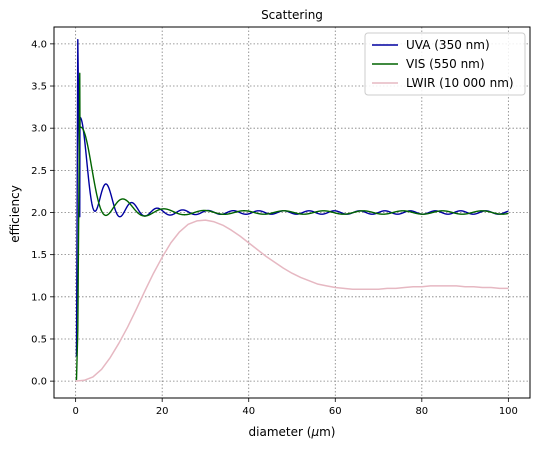 Image resolution: width=540 pixels, height=449 pixels. I want to click on legend: UVA (350 nm) VIS (550 nm) LWIR (10 000 nm), so click(445, 64).